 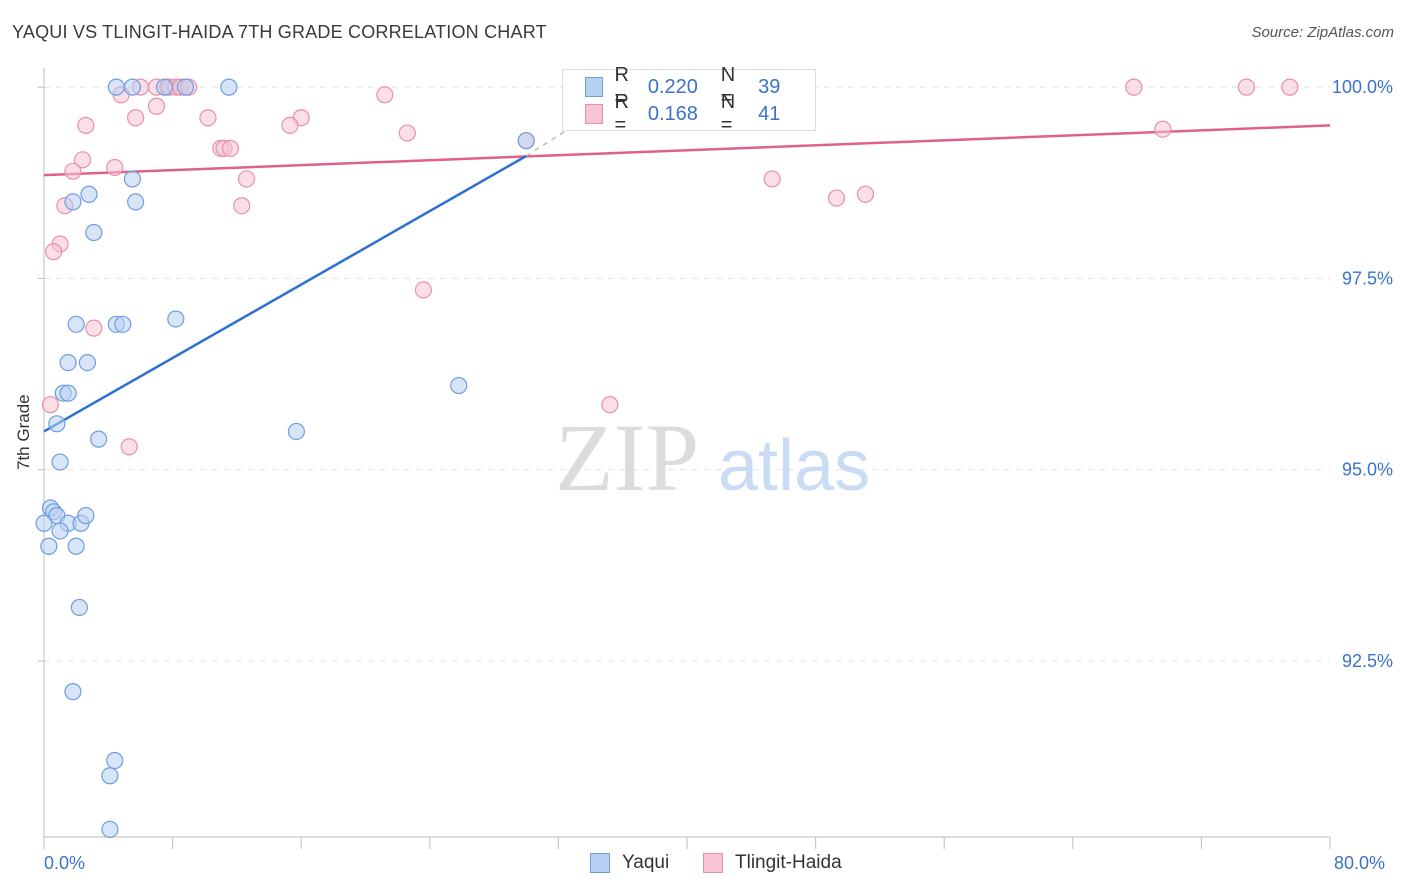 What do you see at coordinates (65, 863) in the screenshot?
I see `x-tick-label-min: 0.0%` at bounding box center [65, 863].